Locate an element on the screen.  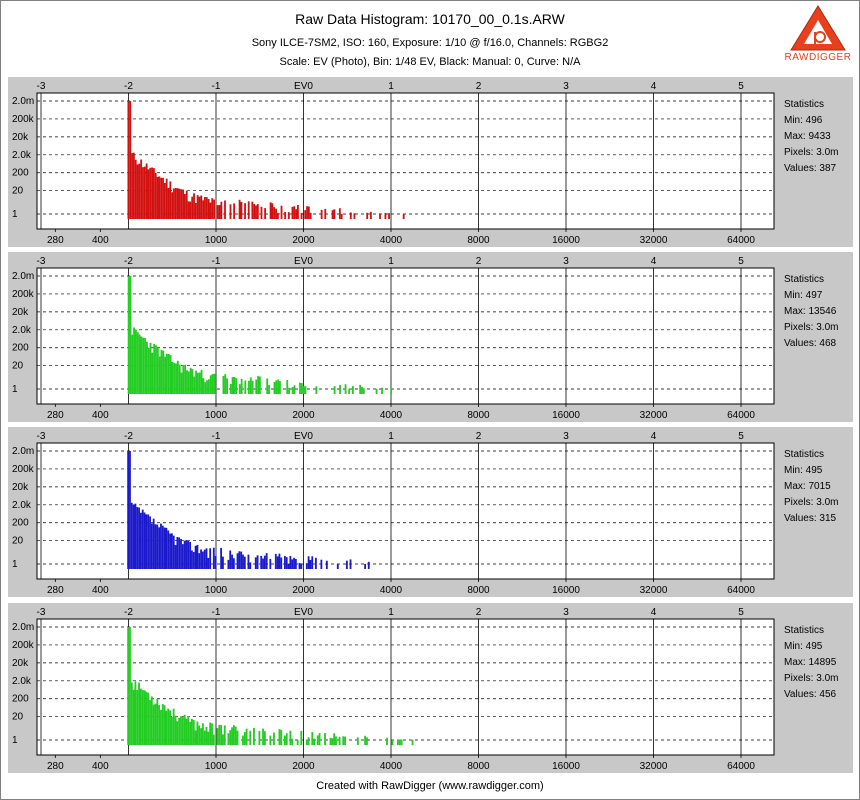
ev-tick-label: 4 is located at coordinates (654, 612).